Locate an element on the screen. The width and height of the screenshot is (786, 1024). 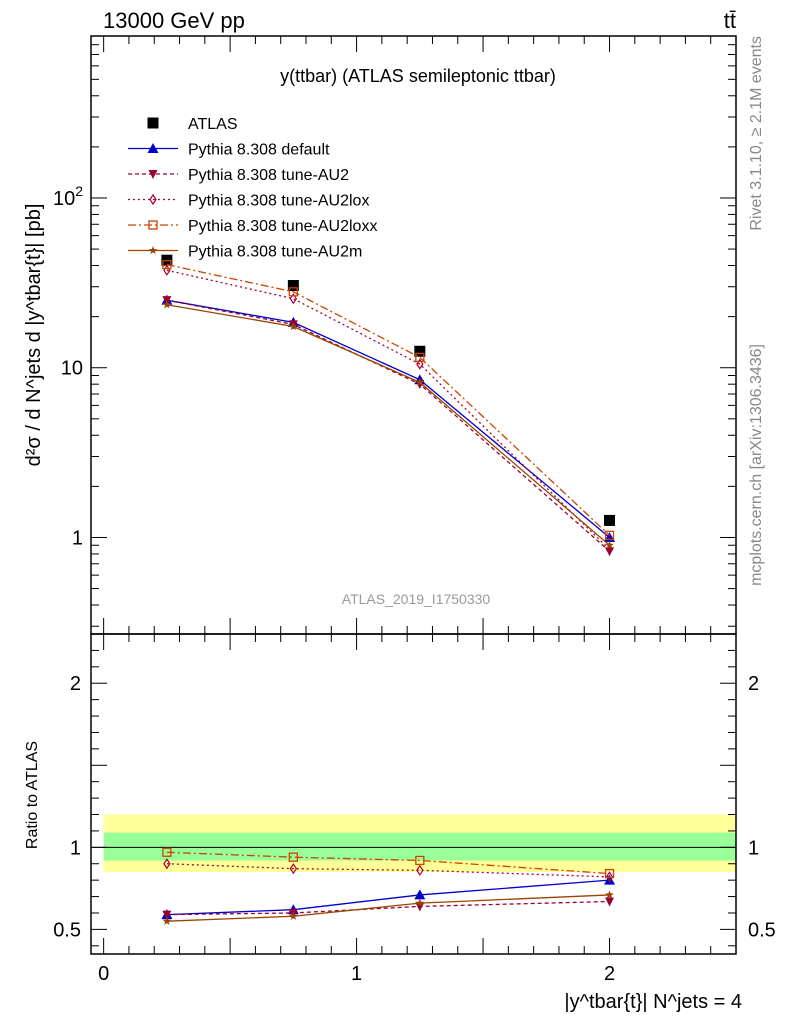
ratio-y-tick-label-left: 2 is located at coordinates (75, 684).